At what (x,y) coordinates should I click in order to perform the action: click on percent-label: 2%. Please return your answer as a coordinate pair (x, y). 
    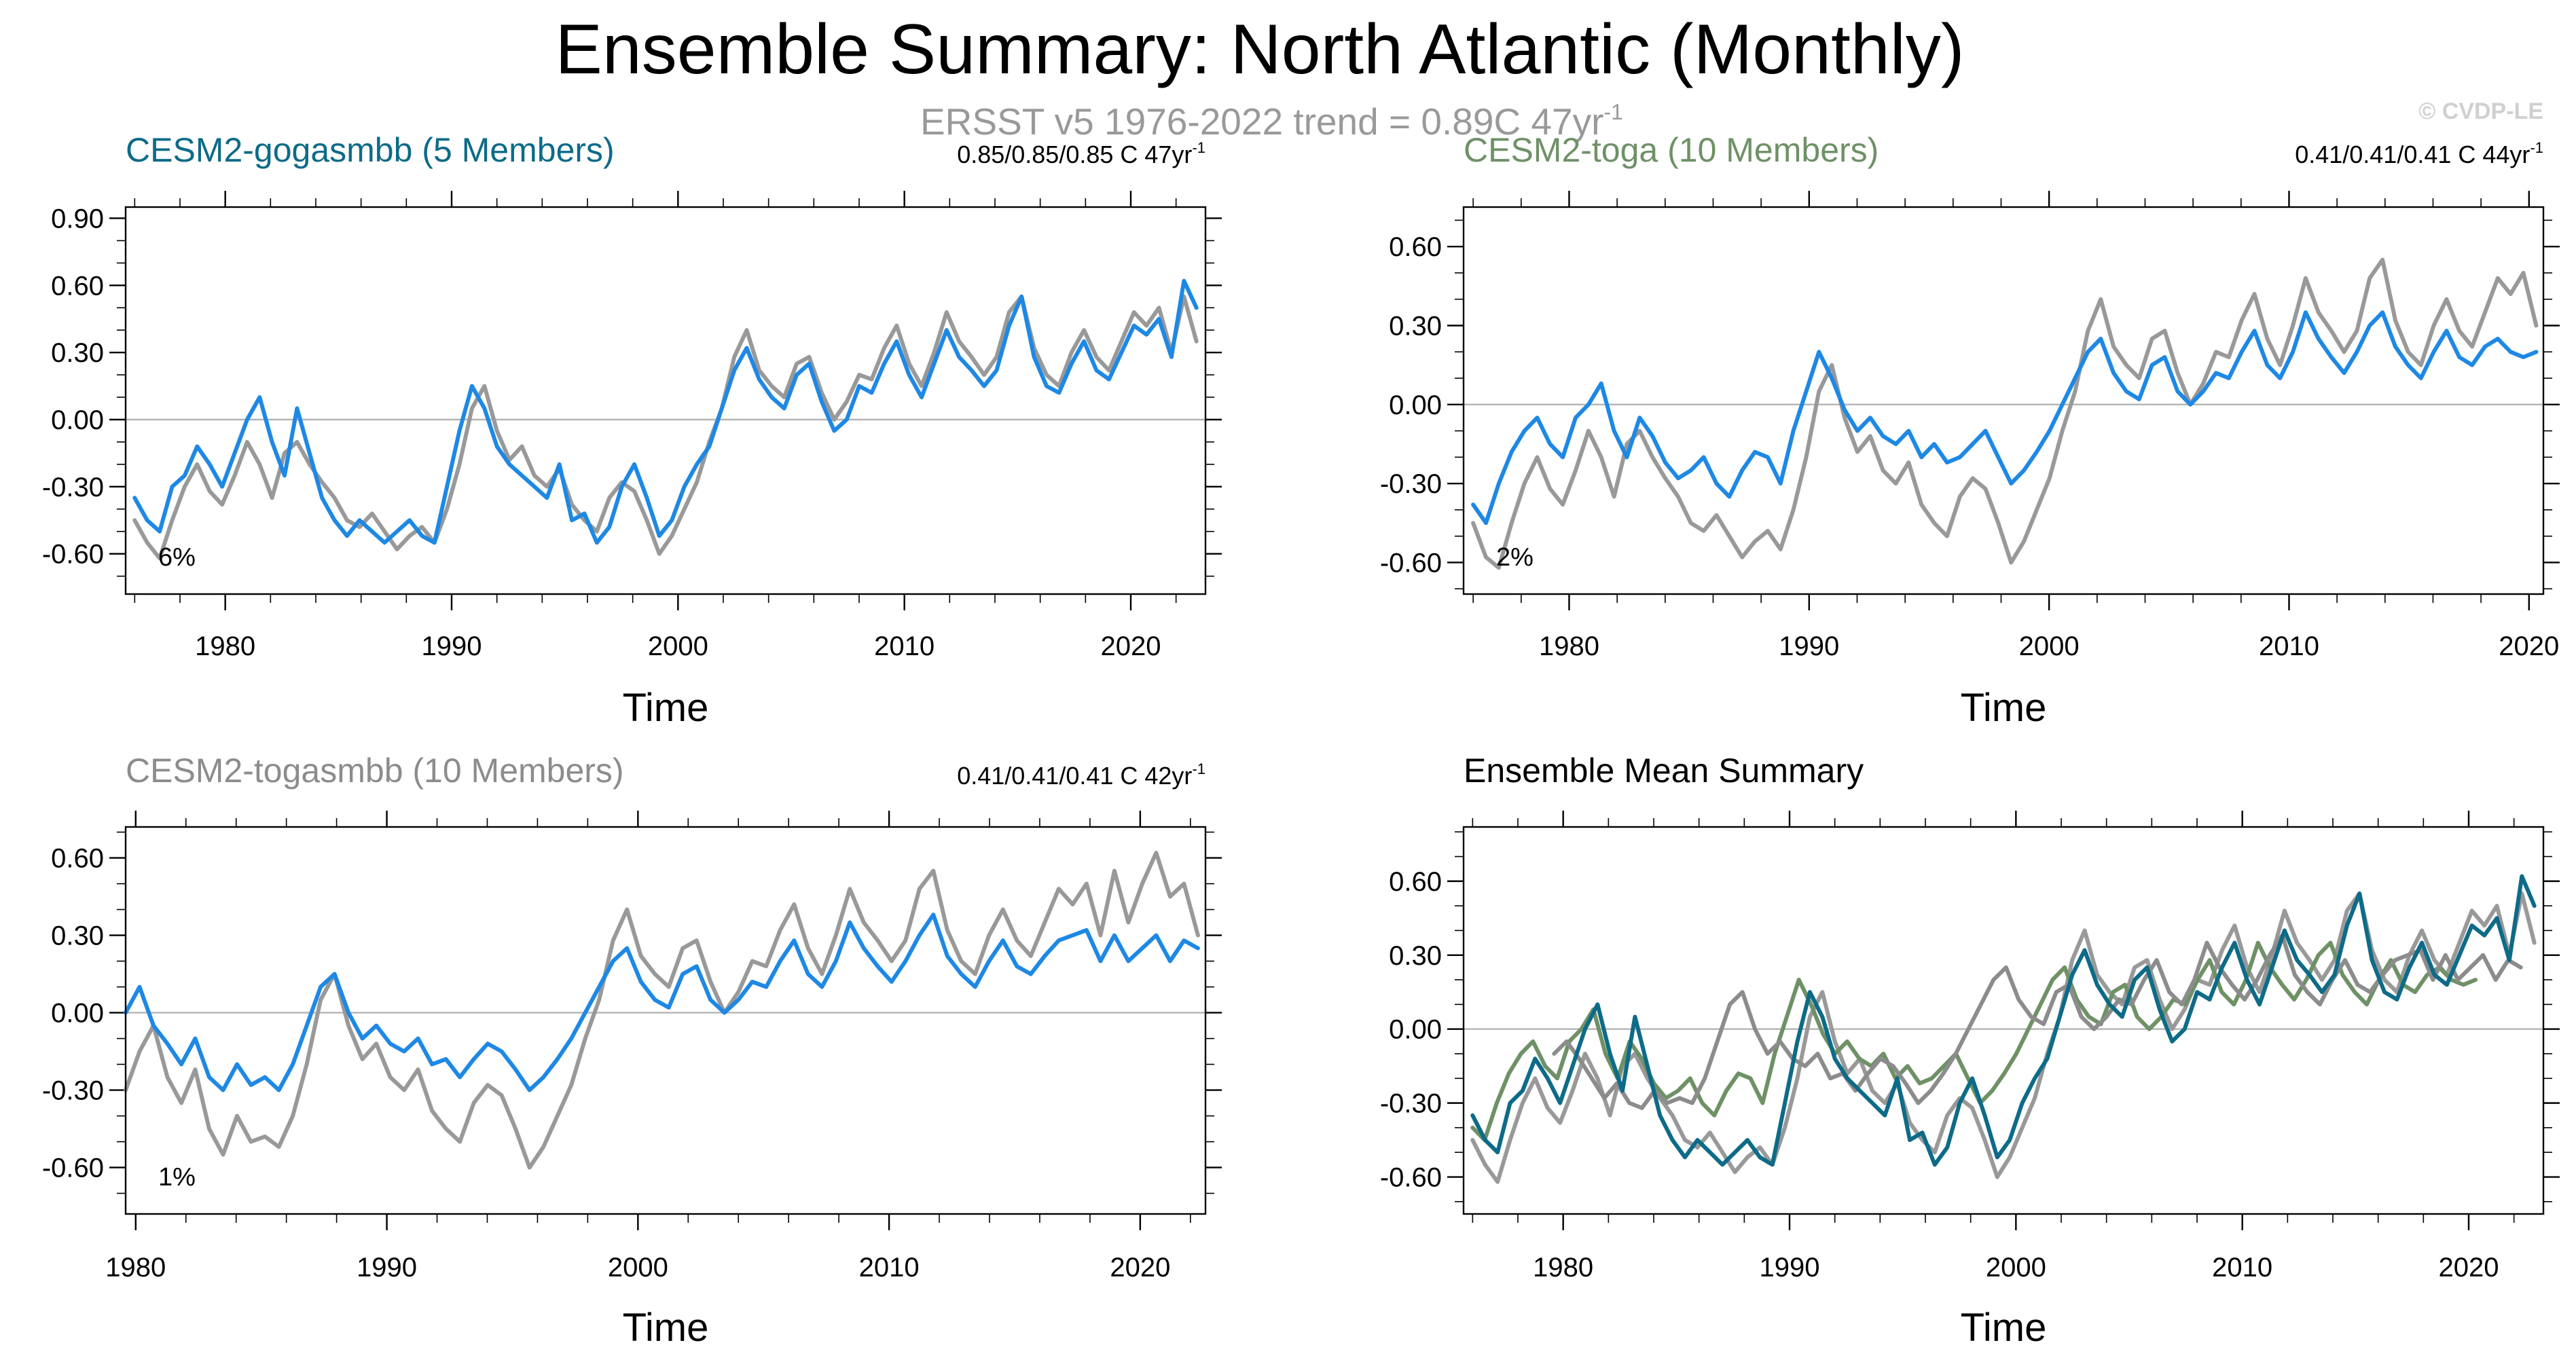
    Looking at the image, I should click on (1515, 557).